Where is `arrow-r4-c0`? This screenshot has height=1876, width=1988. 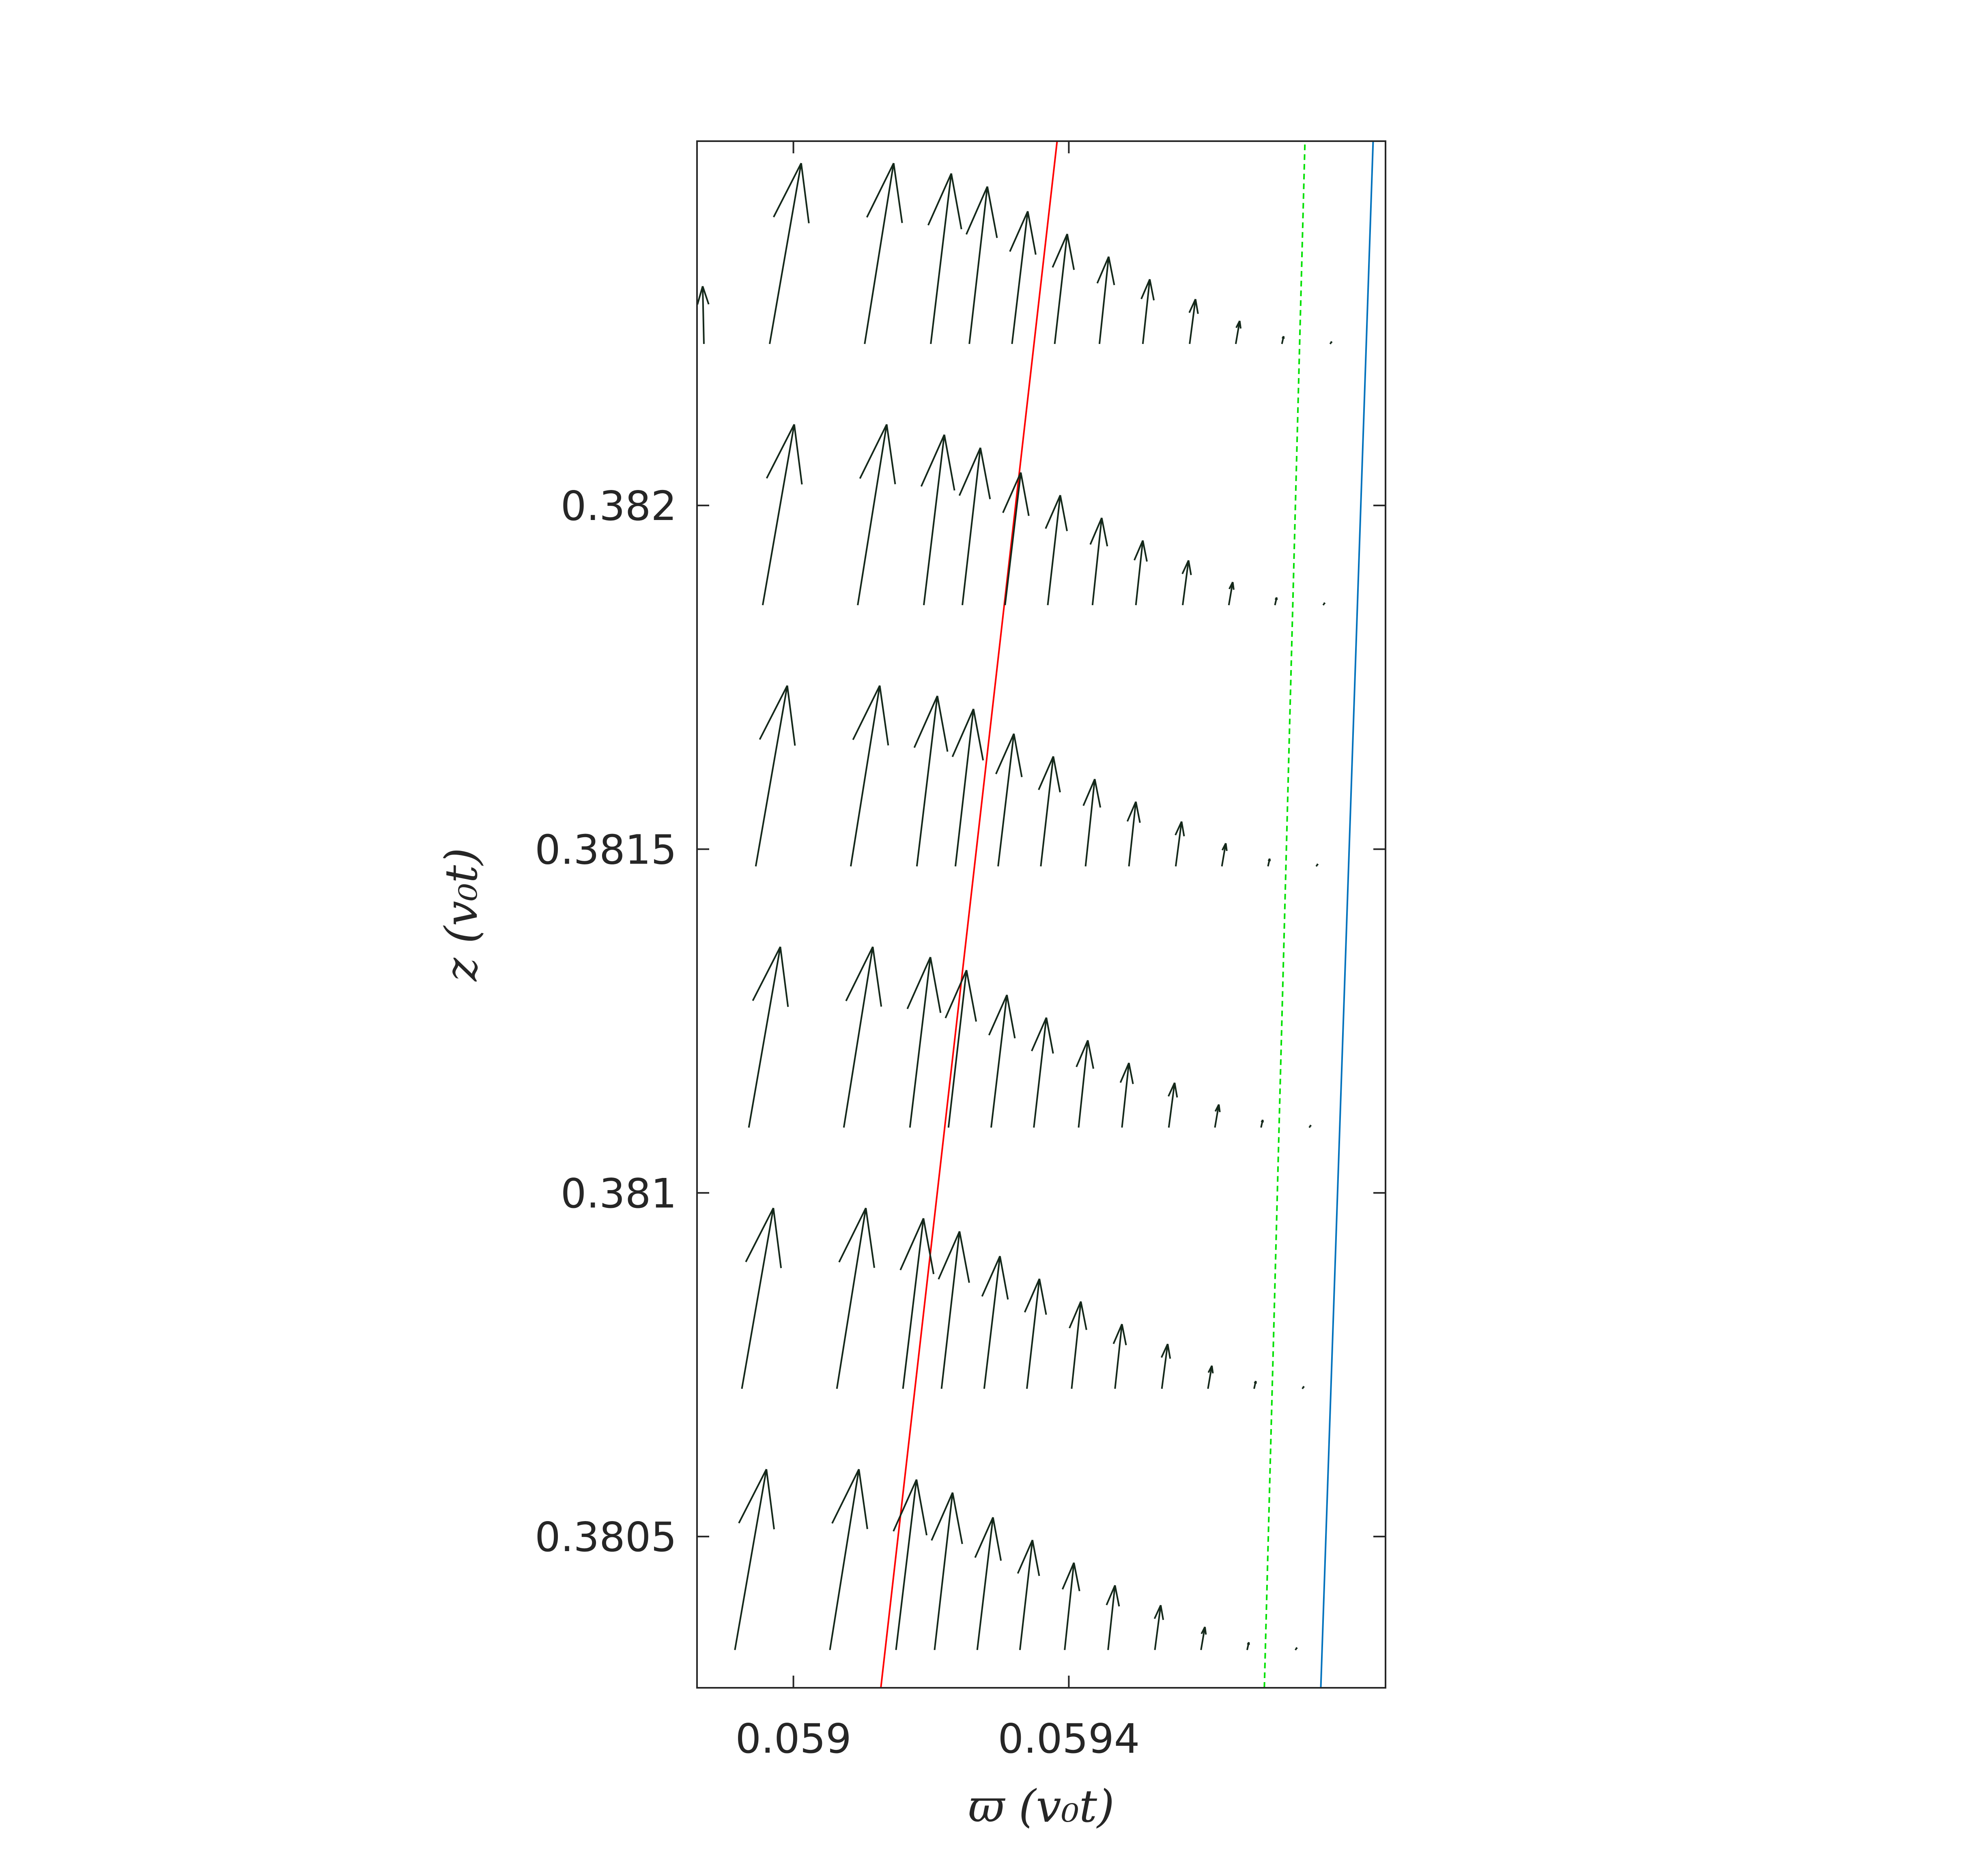
arrow-r4-c0 is located at coordinates (782, 515).